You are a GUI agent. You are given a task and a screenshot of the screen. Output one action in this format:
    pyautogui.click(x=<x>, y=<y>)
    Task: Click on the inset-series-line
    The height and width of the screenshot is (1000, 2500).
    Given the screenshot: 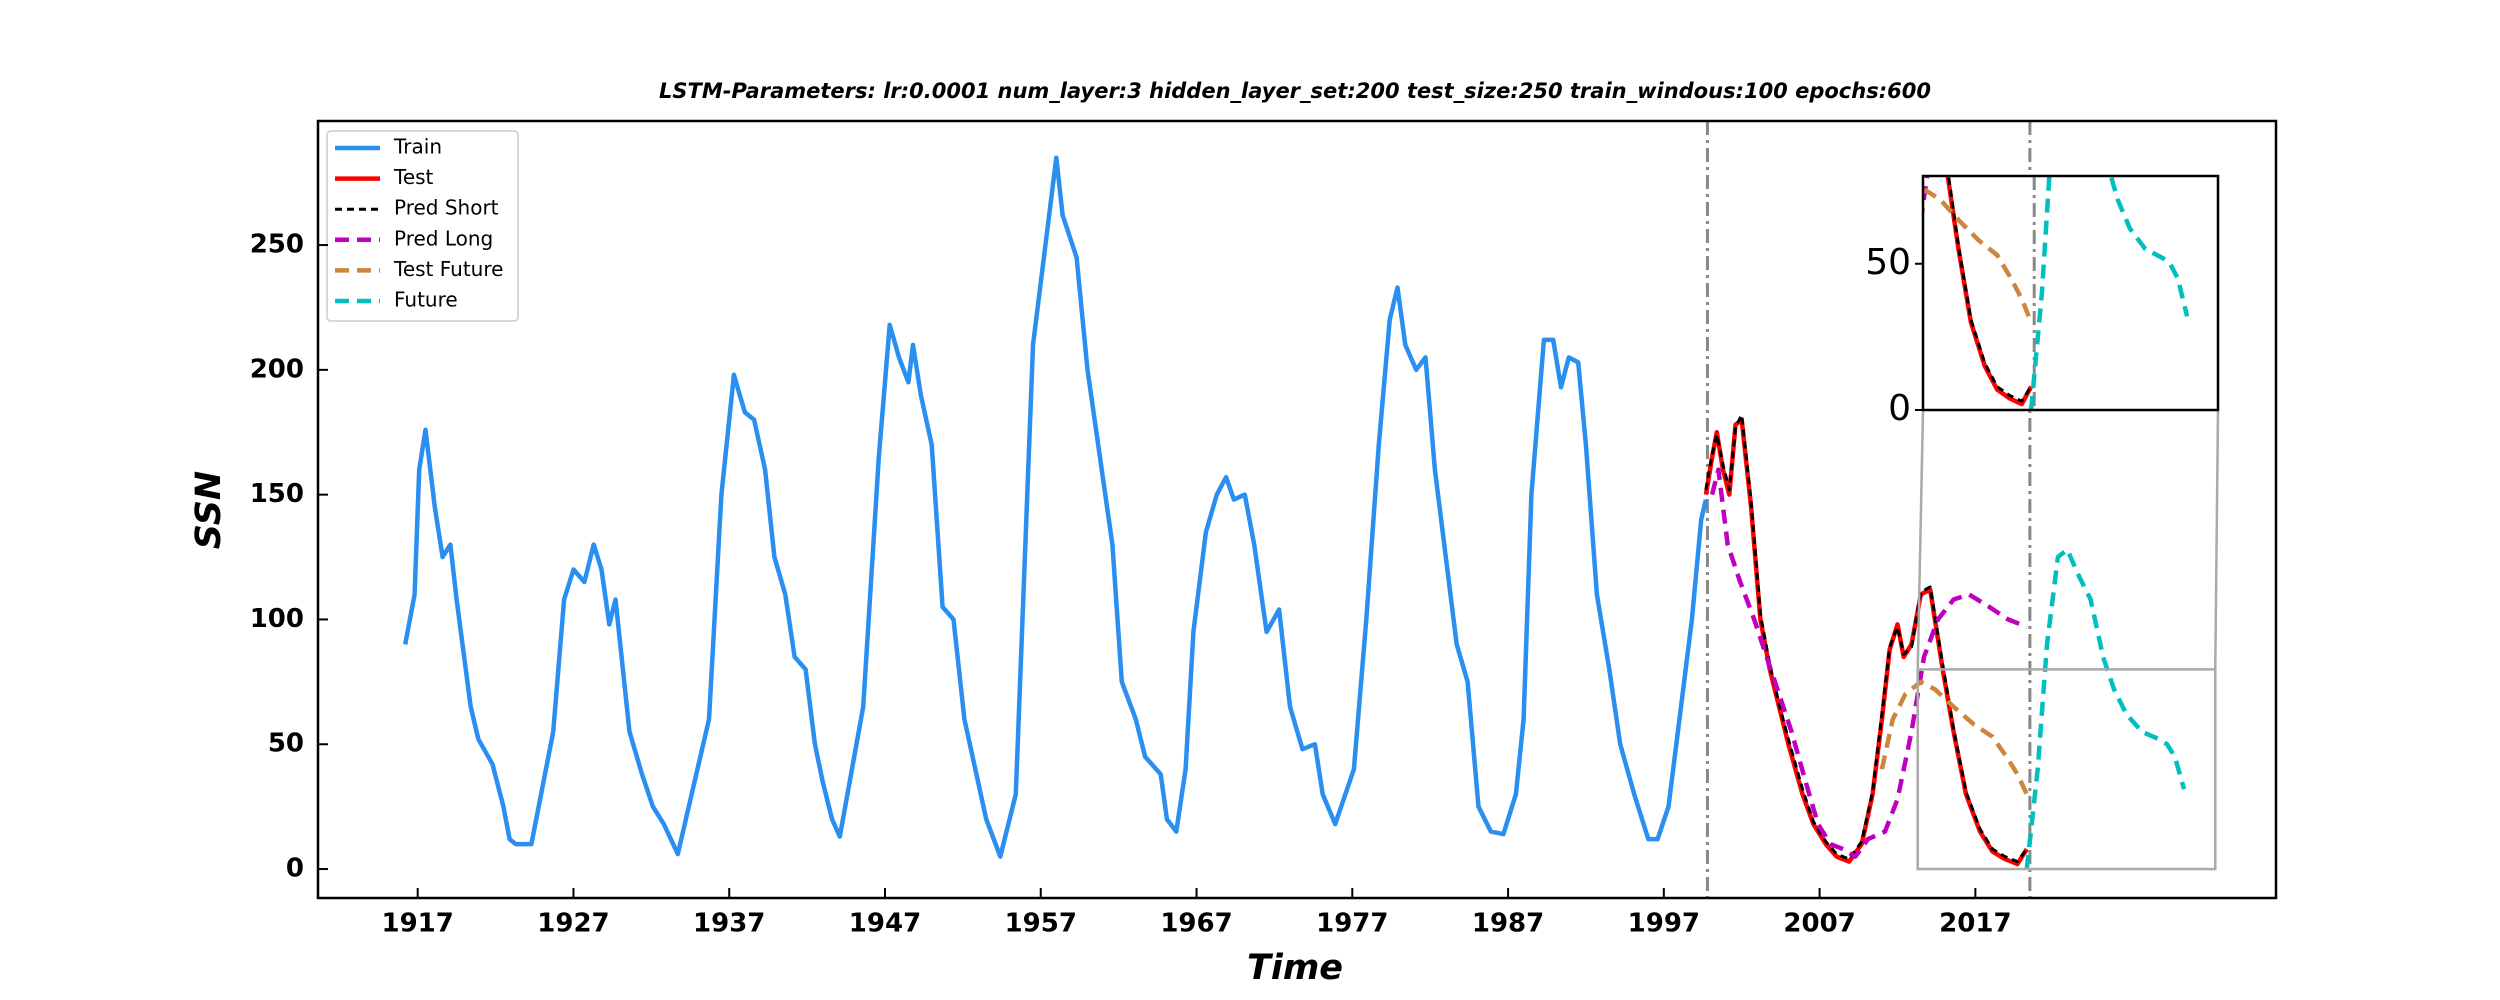 What is the action you would take?
    pyautogui.click(x=1978, y=256)
    